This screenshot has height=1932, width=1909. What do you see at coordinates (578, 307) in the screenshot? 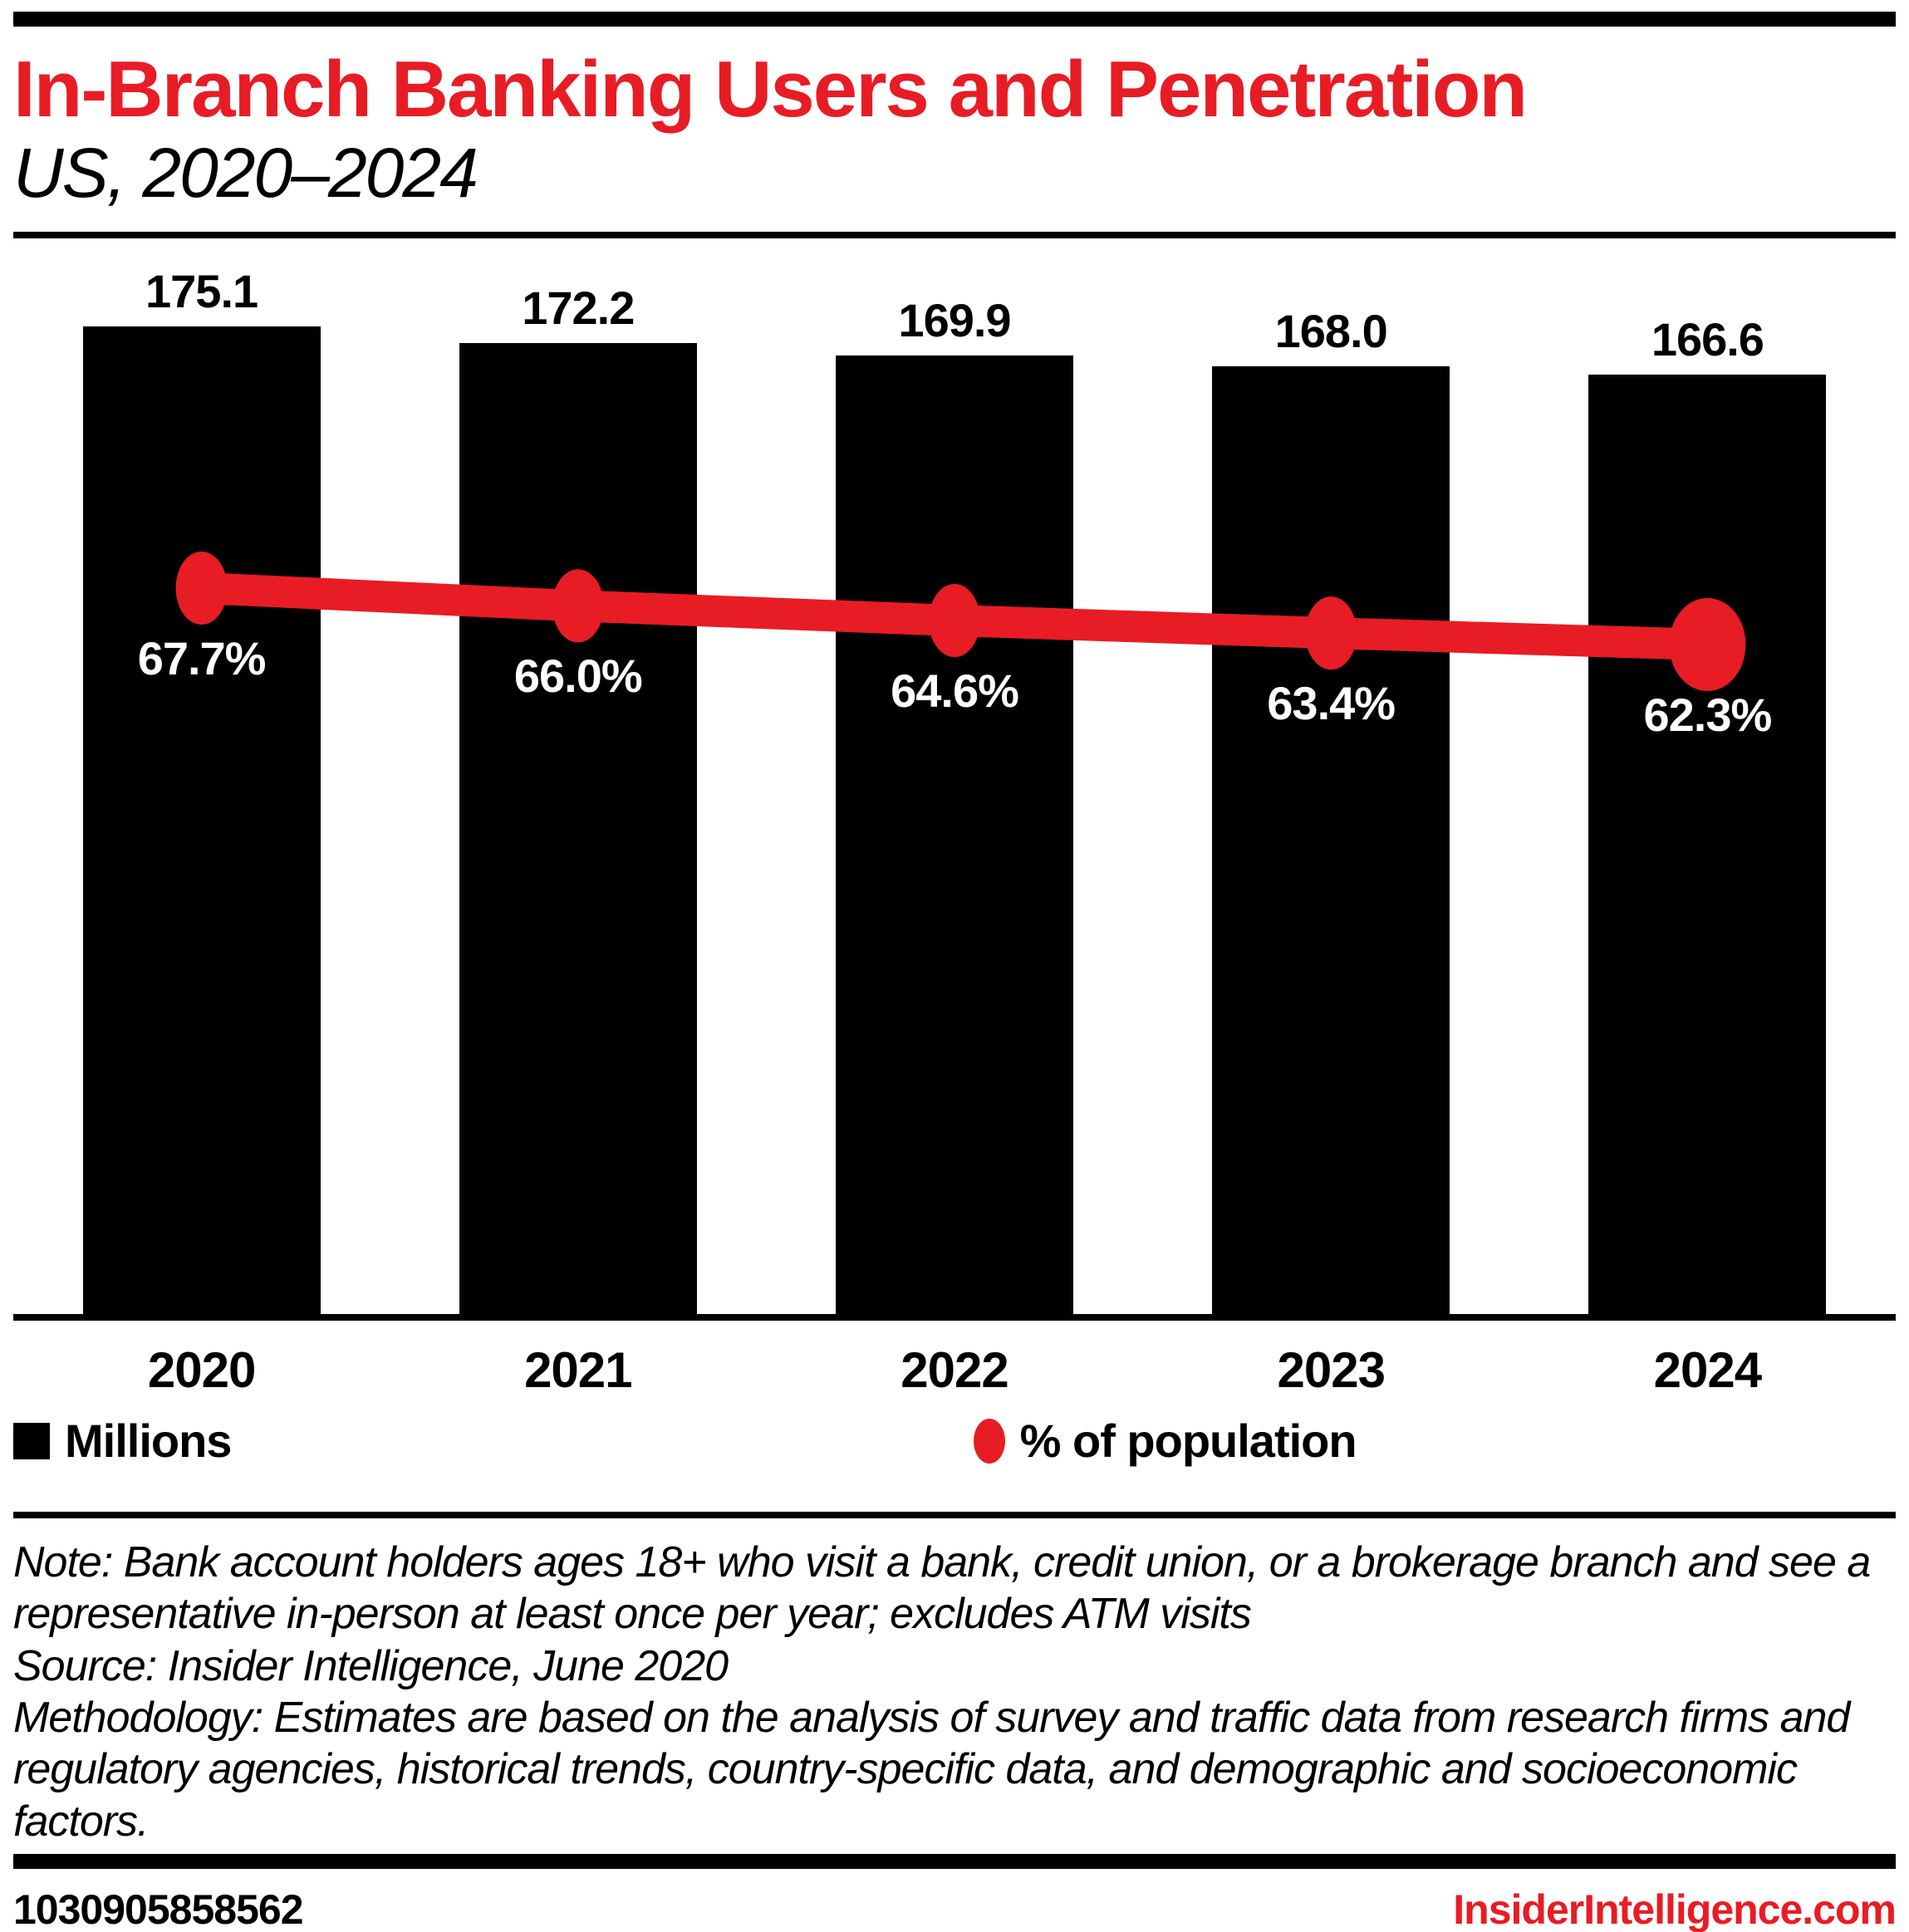
I see `bar-value-label-2021: 172.2` at bounding box center [578, 307].